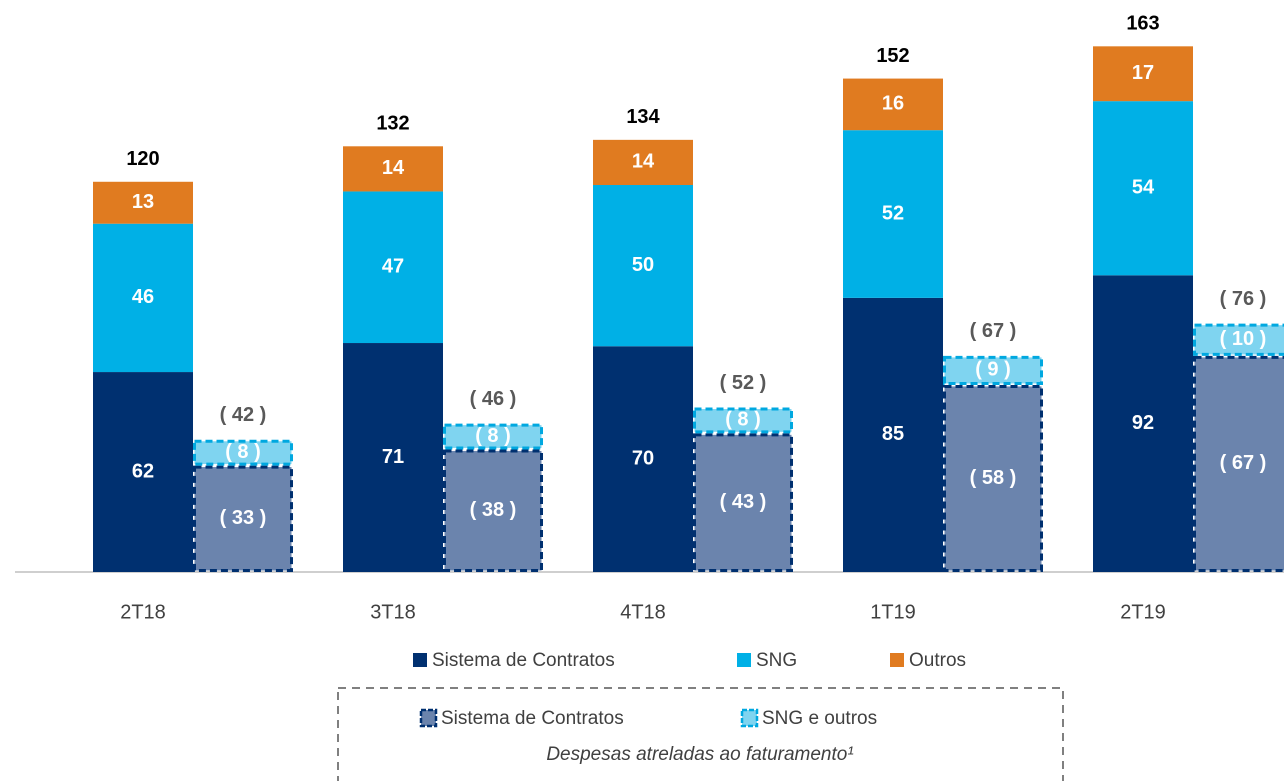 The height and width of the screenshot is (781, 1284). I want to click on expense-total-label: ( 46 ), so click(493, 399).